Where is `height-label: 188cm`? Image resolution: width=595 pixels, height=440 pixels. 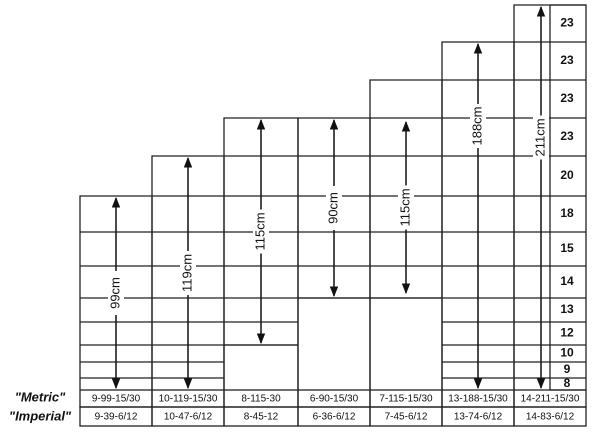 height-label: 188cm is located at coordinates (476, 125).